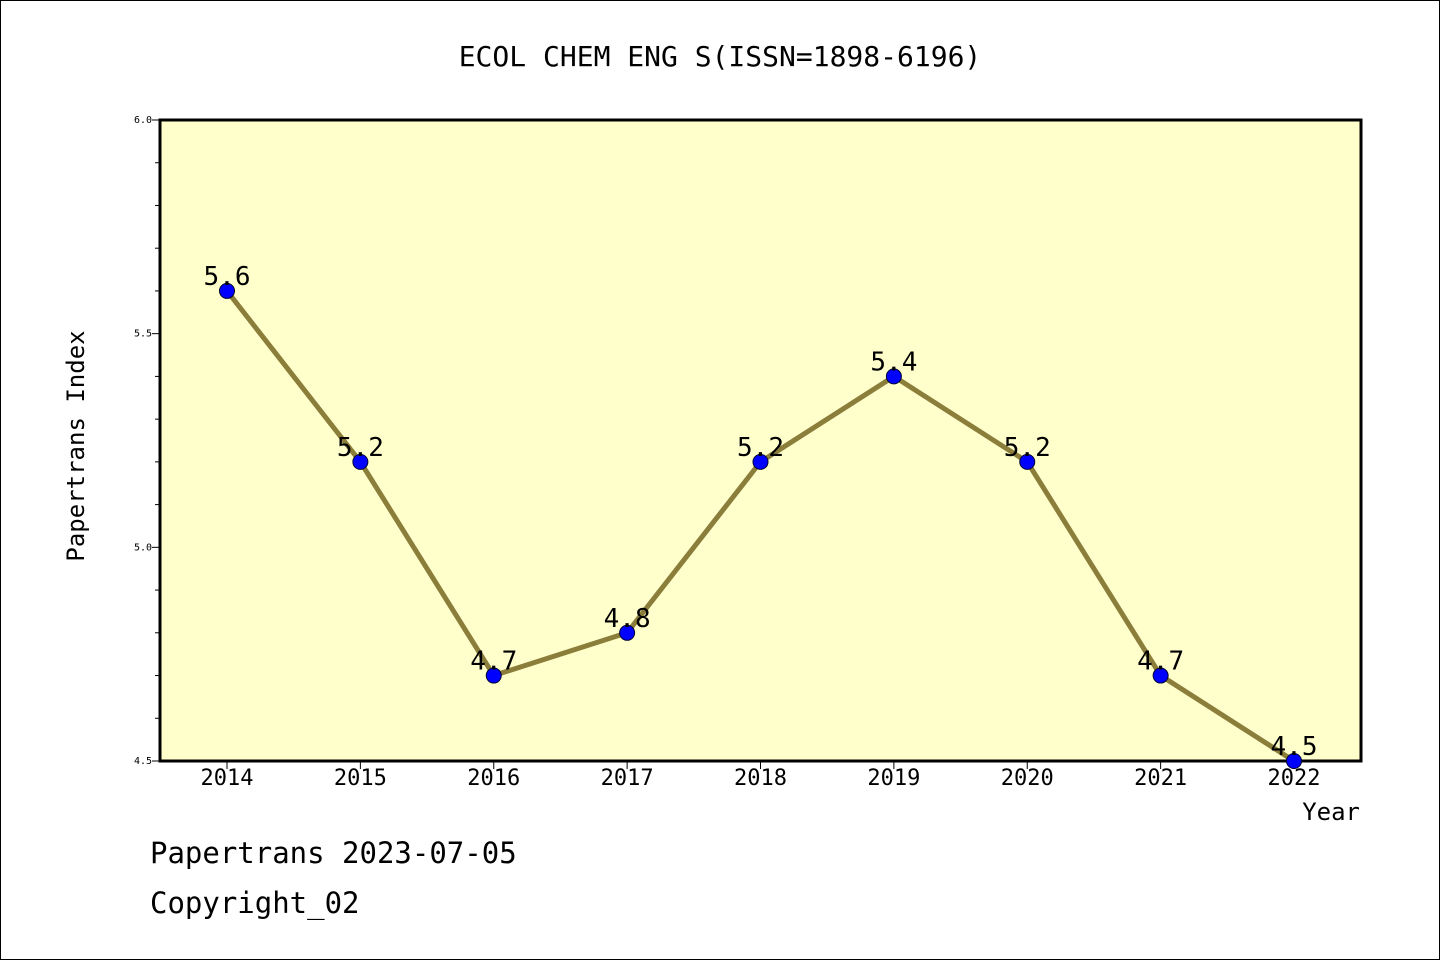 The height and width of the screenshot is (960, 1440). What do you see at coordinates (627, 619) in the screenshot?
I see `data-label: 4.8` at bounding box center [627, 619].